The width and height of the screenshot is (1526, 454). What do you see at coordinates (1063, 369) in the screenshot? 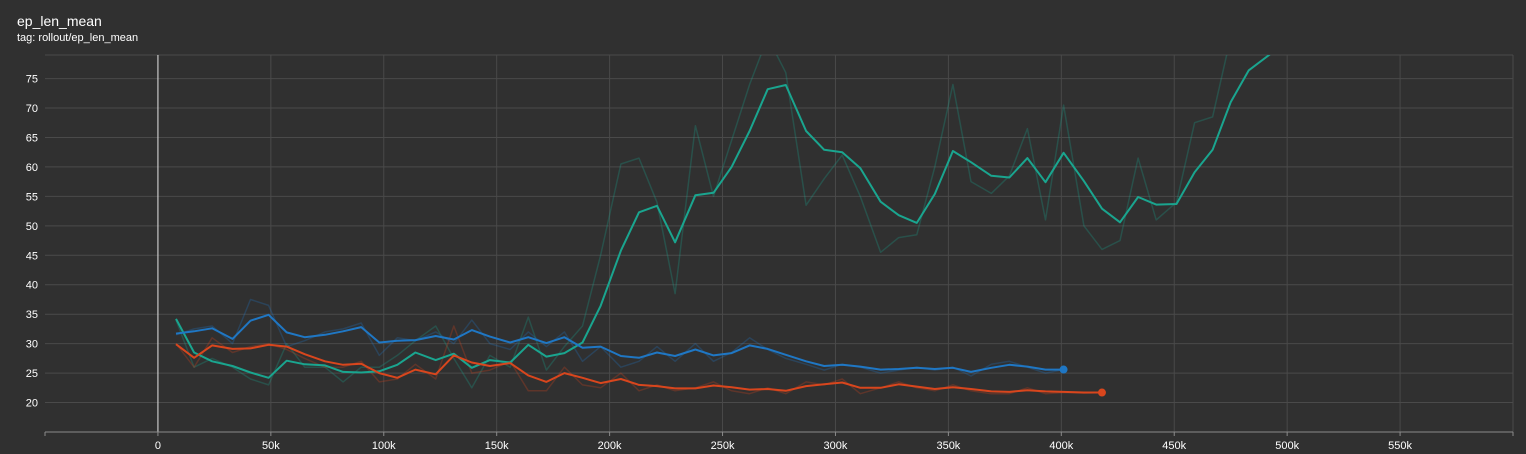
I see `series-2-end-marker` at bounding box center [1063, 369].